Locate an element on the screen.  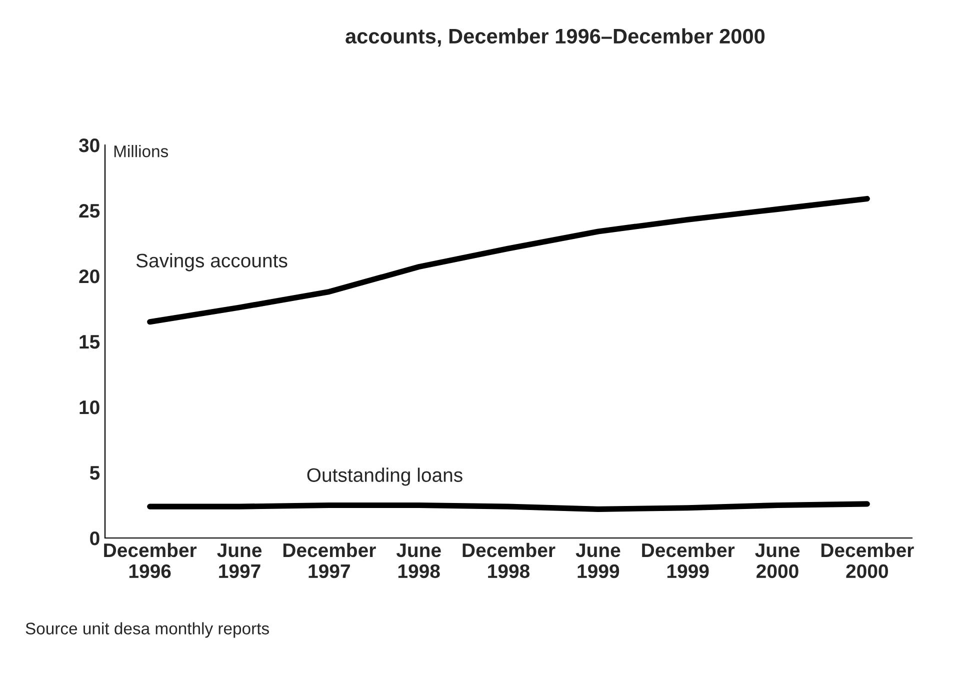
y-tick-label: 20 is located at coordinates (89, 276).